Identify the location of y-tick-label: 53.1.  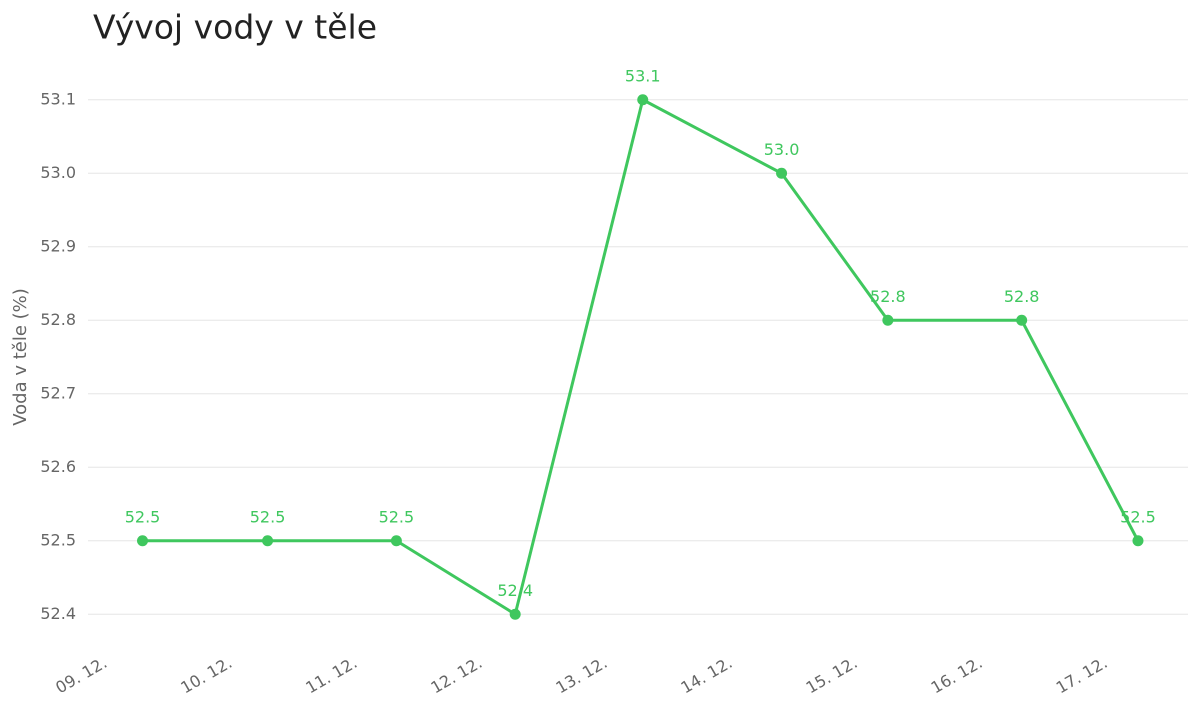
(58, 98).